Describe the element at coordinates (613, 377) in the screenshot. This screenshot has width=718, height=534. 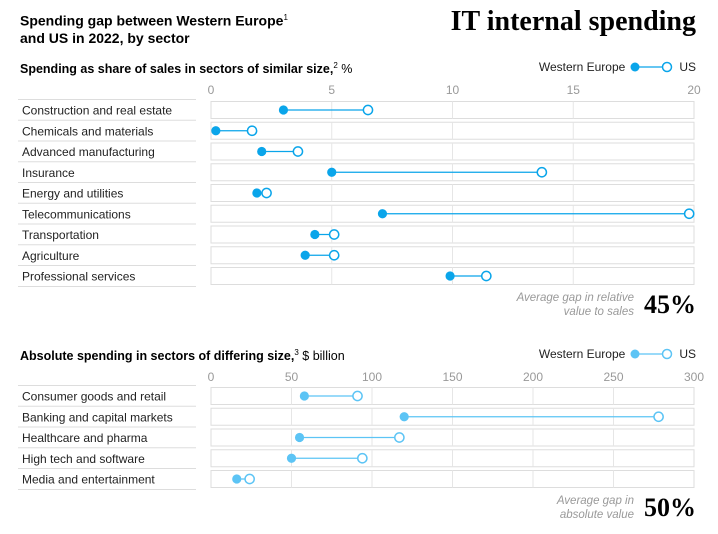
I see `x-tick-label: 250` at that location.